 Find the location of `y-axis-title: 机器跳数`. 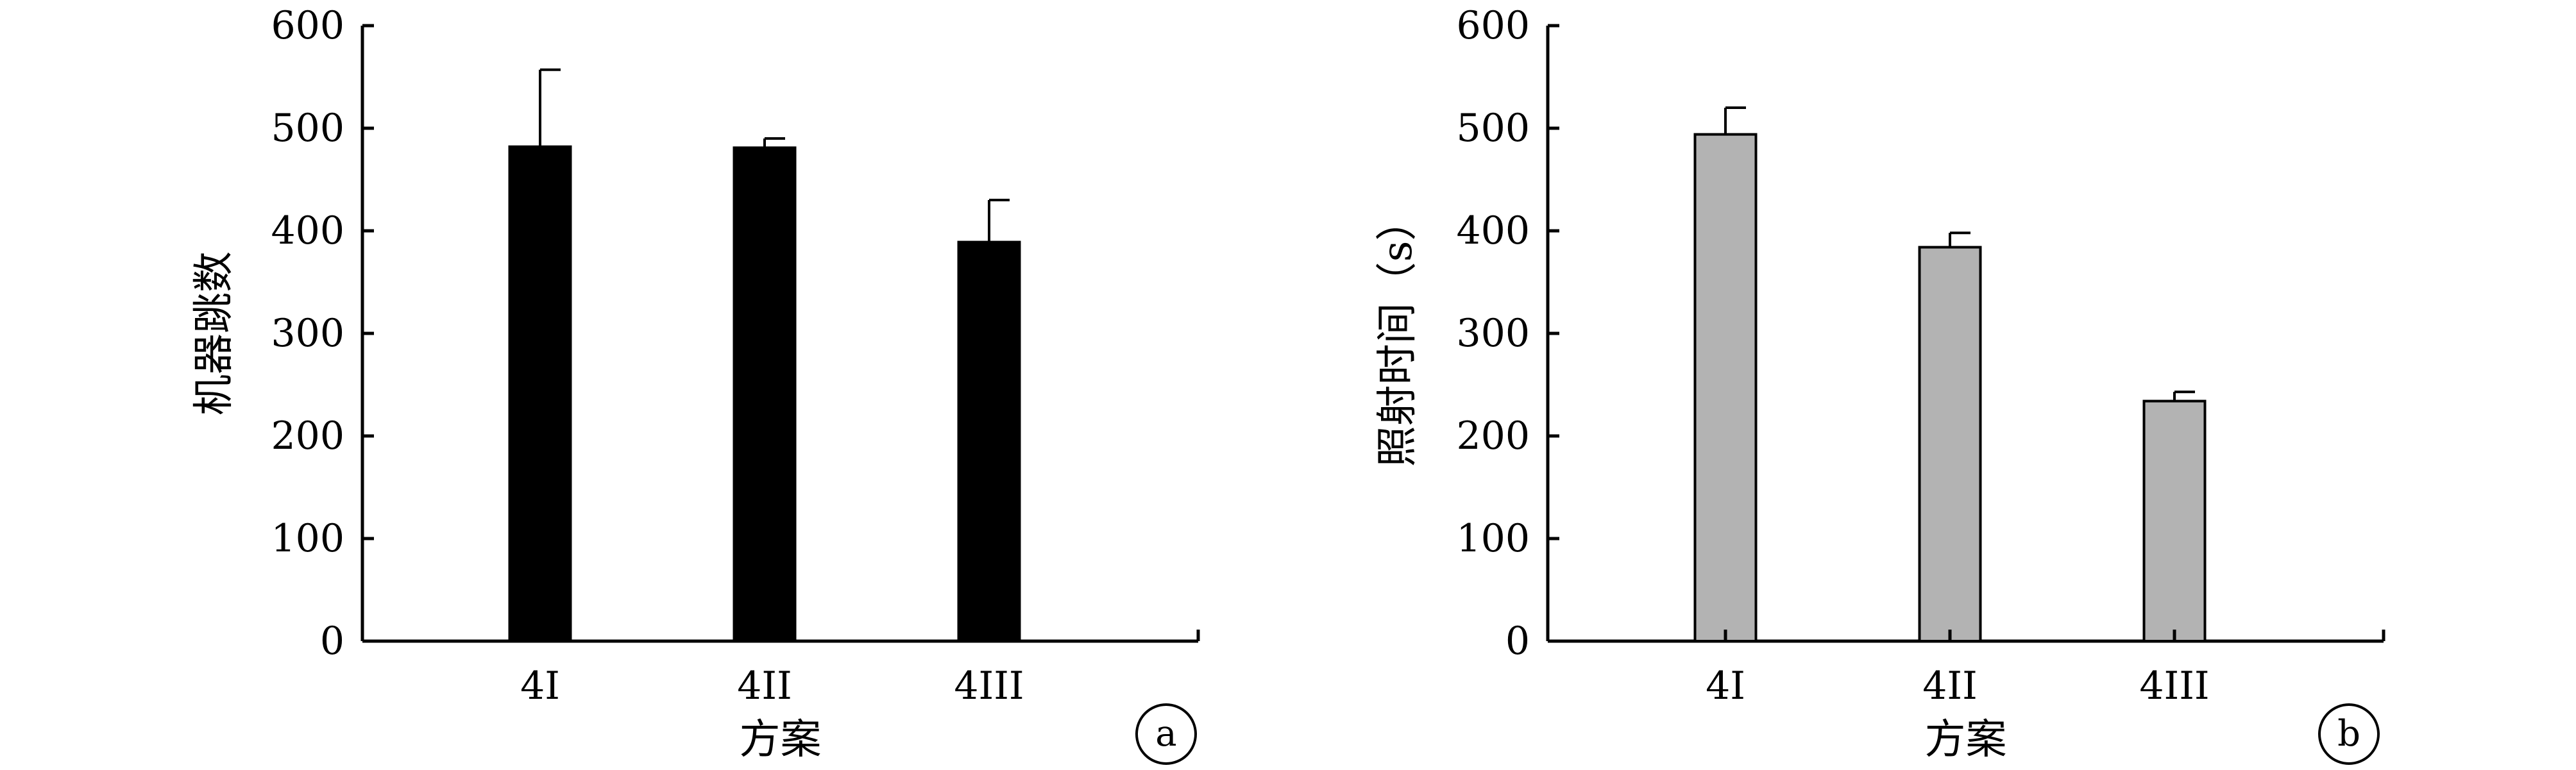

y-axis-title: 机器跳数 is located at coordinates (214, 333).